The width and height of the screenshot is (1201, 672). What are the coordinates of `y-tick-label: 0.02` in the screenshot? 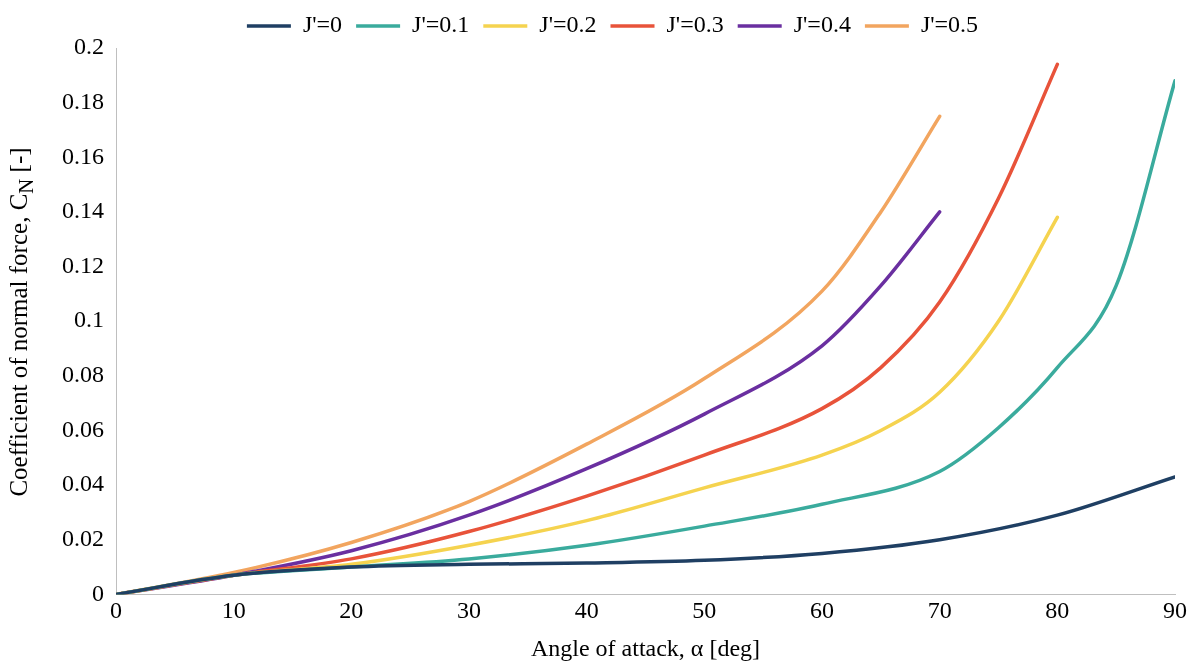 It's located at (83, 538).